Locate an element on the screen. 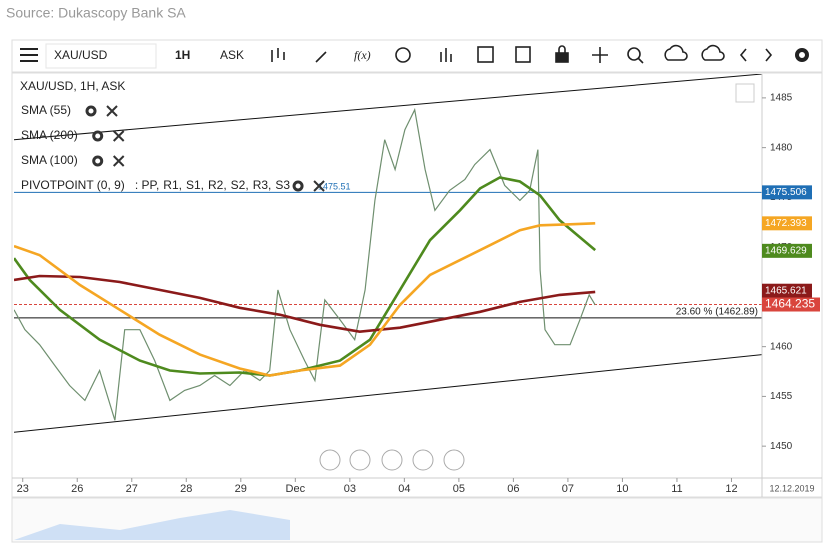 The image size is (834, 544). pivot-line-name: R2, is located at coordinates (217, 185).